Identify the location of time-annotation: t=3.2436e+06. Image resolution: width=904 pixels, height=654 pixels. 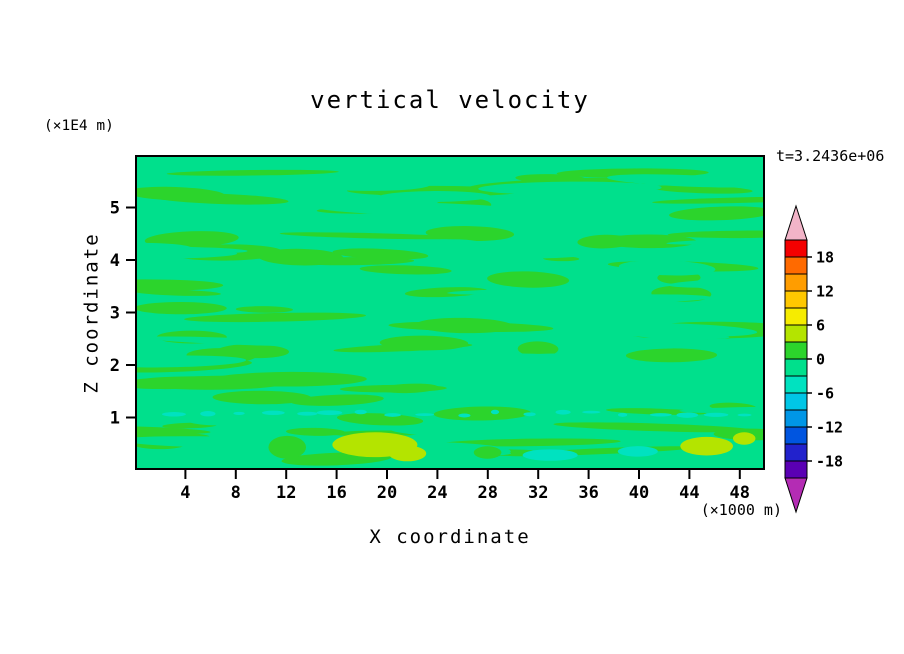
(830, 156).